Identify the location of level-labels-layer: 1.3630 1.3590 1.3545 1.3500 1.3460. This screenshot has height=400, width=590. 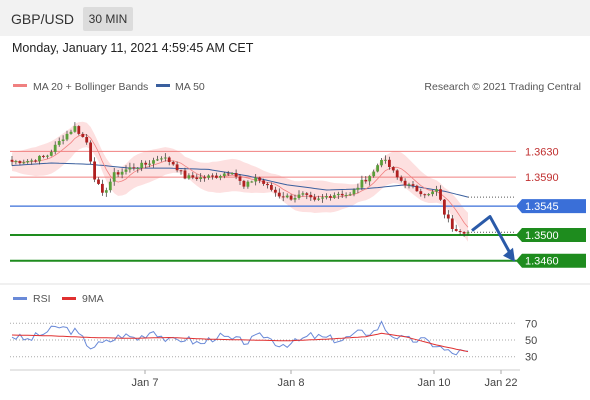
(551, 207).